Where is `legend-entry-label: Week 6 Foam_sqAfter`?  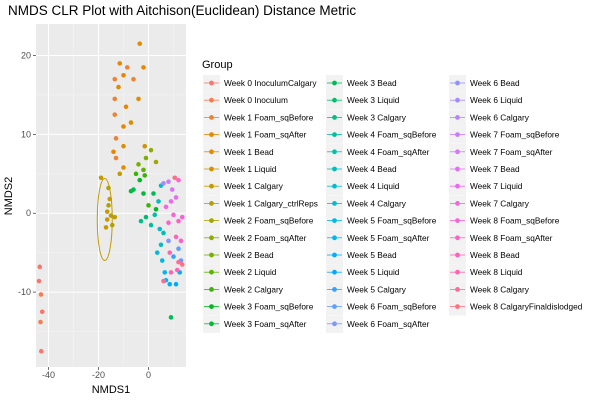
legend-entry-label: Week 6 Foam_sqAfter is located at coordinates (388, 324).